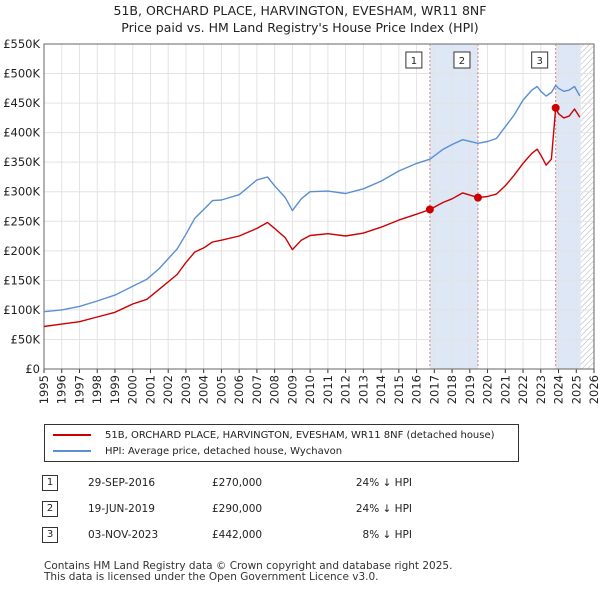 Image resolution: width=600 pixels, height=590 pixels. Describe the element at coordinates (21, 310) in the screenshot. I see `y-tick-label: £100K` at that location.